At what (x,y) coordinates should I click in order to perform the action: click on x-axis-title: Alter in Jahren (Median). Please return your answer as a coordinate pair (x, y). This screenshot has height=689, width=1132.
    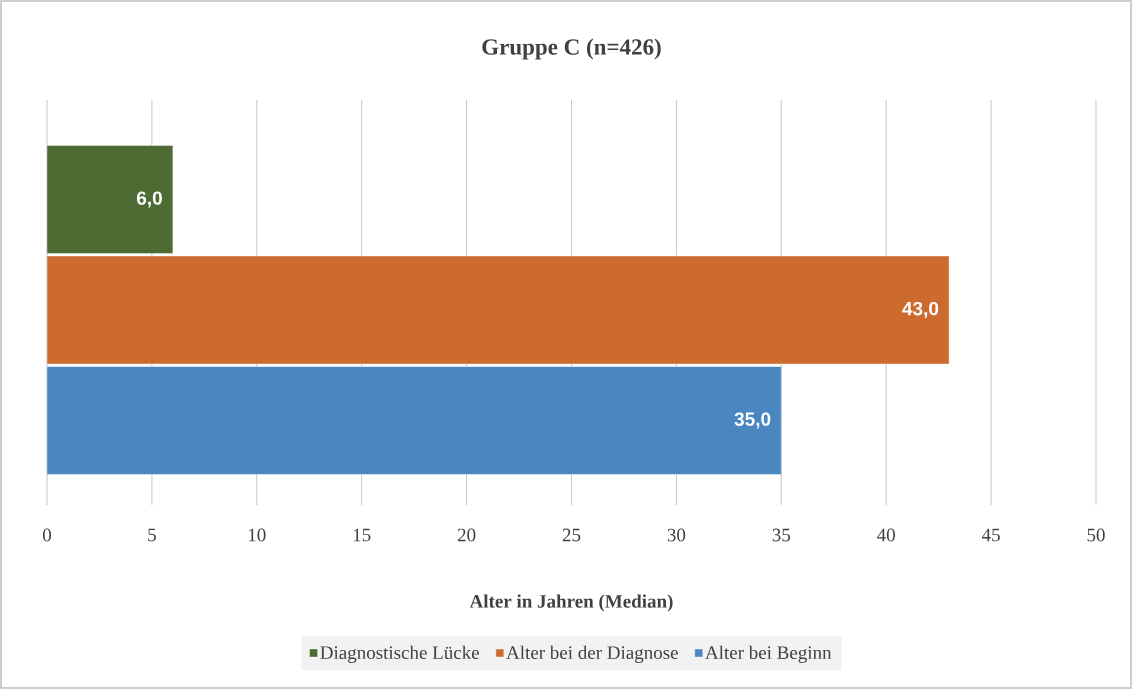
    Looking at the image, I should click on (571, 603).